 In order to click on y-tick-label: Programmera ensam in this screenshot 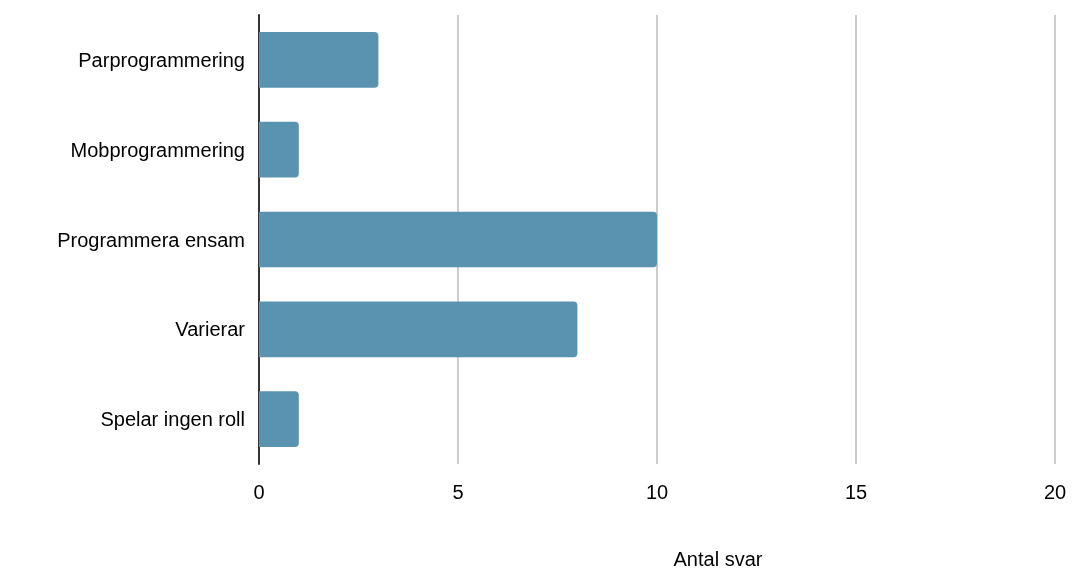, I will do `click(151, 239)`.